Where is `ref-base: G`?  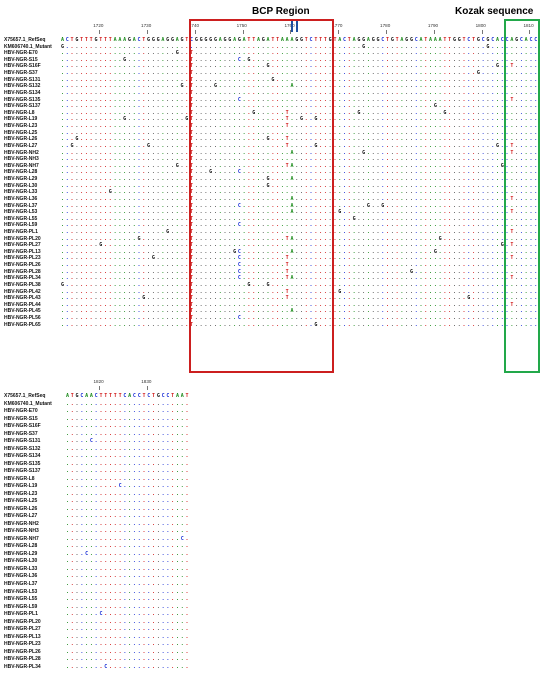
ref-base: G is located at coordinates (77, 396).